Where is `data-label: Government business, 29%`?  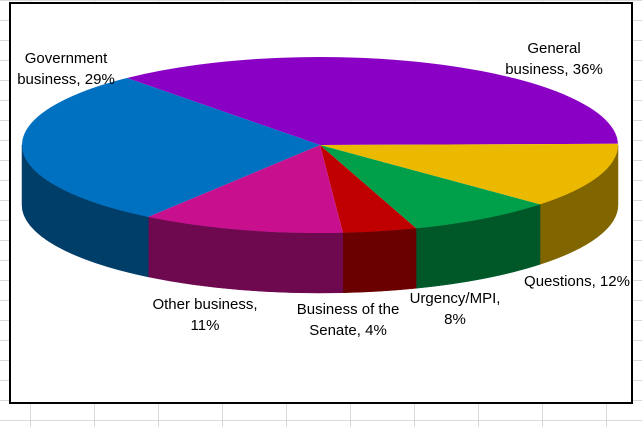
data-label: Government business, 29% is located at coordinates (66, 69).